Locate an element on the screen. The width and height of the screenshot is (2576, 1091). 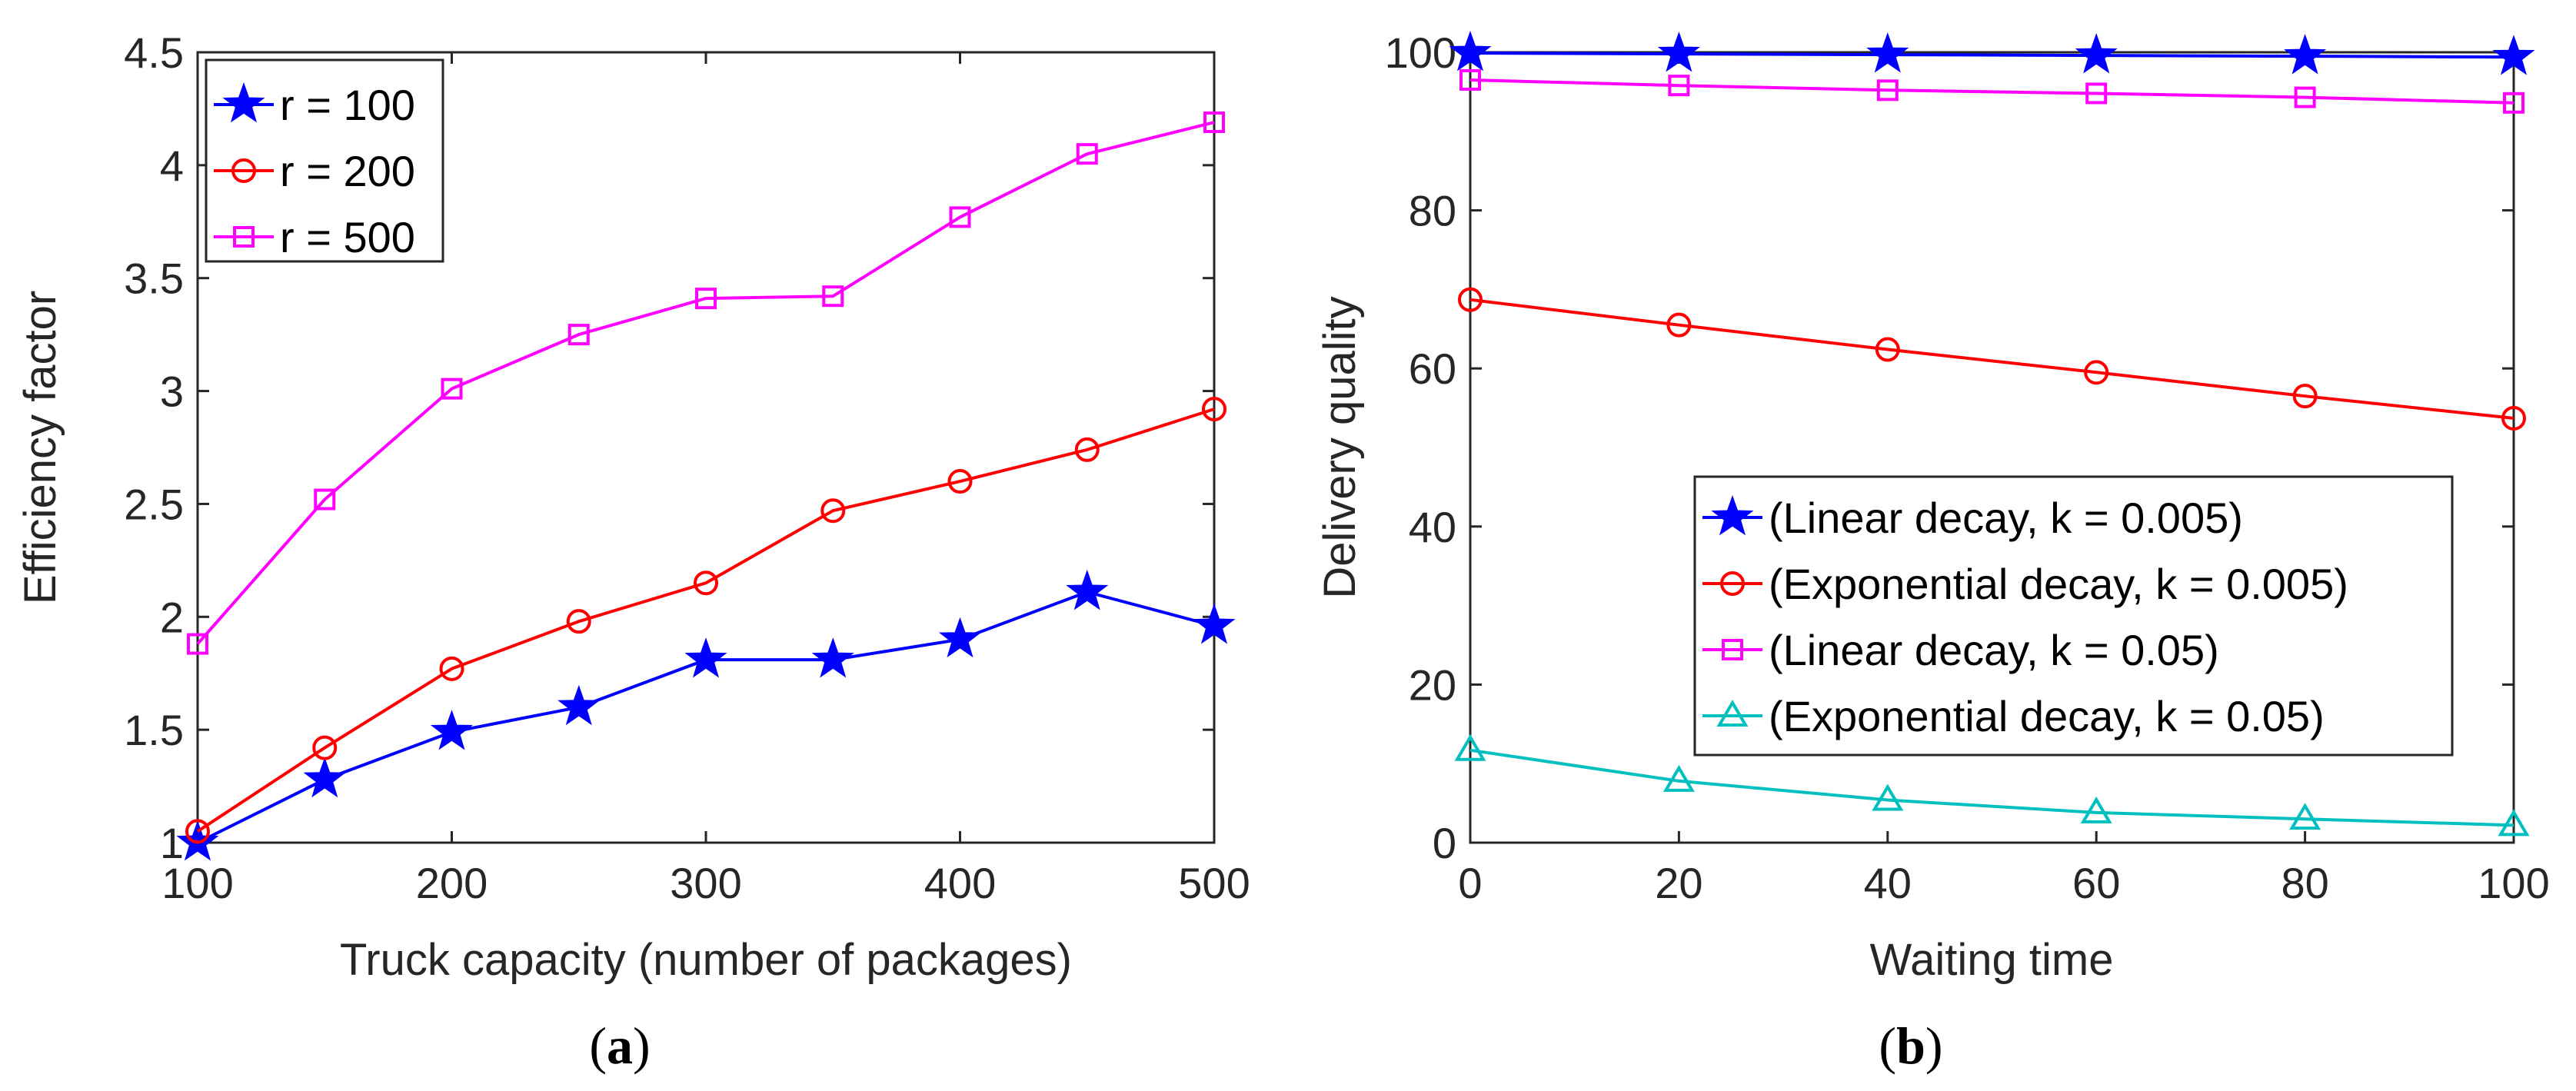
panel-b-legend-box is located at coordinates (2073, 616).